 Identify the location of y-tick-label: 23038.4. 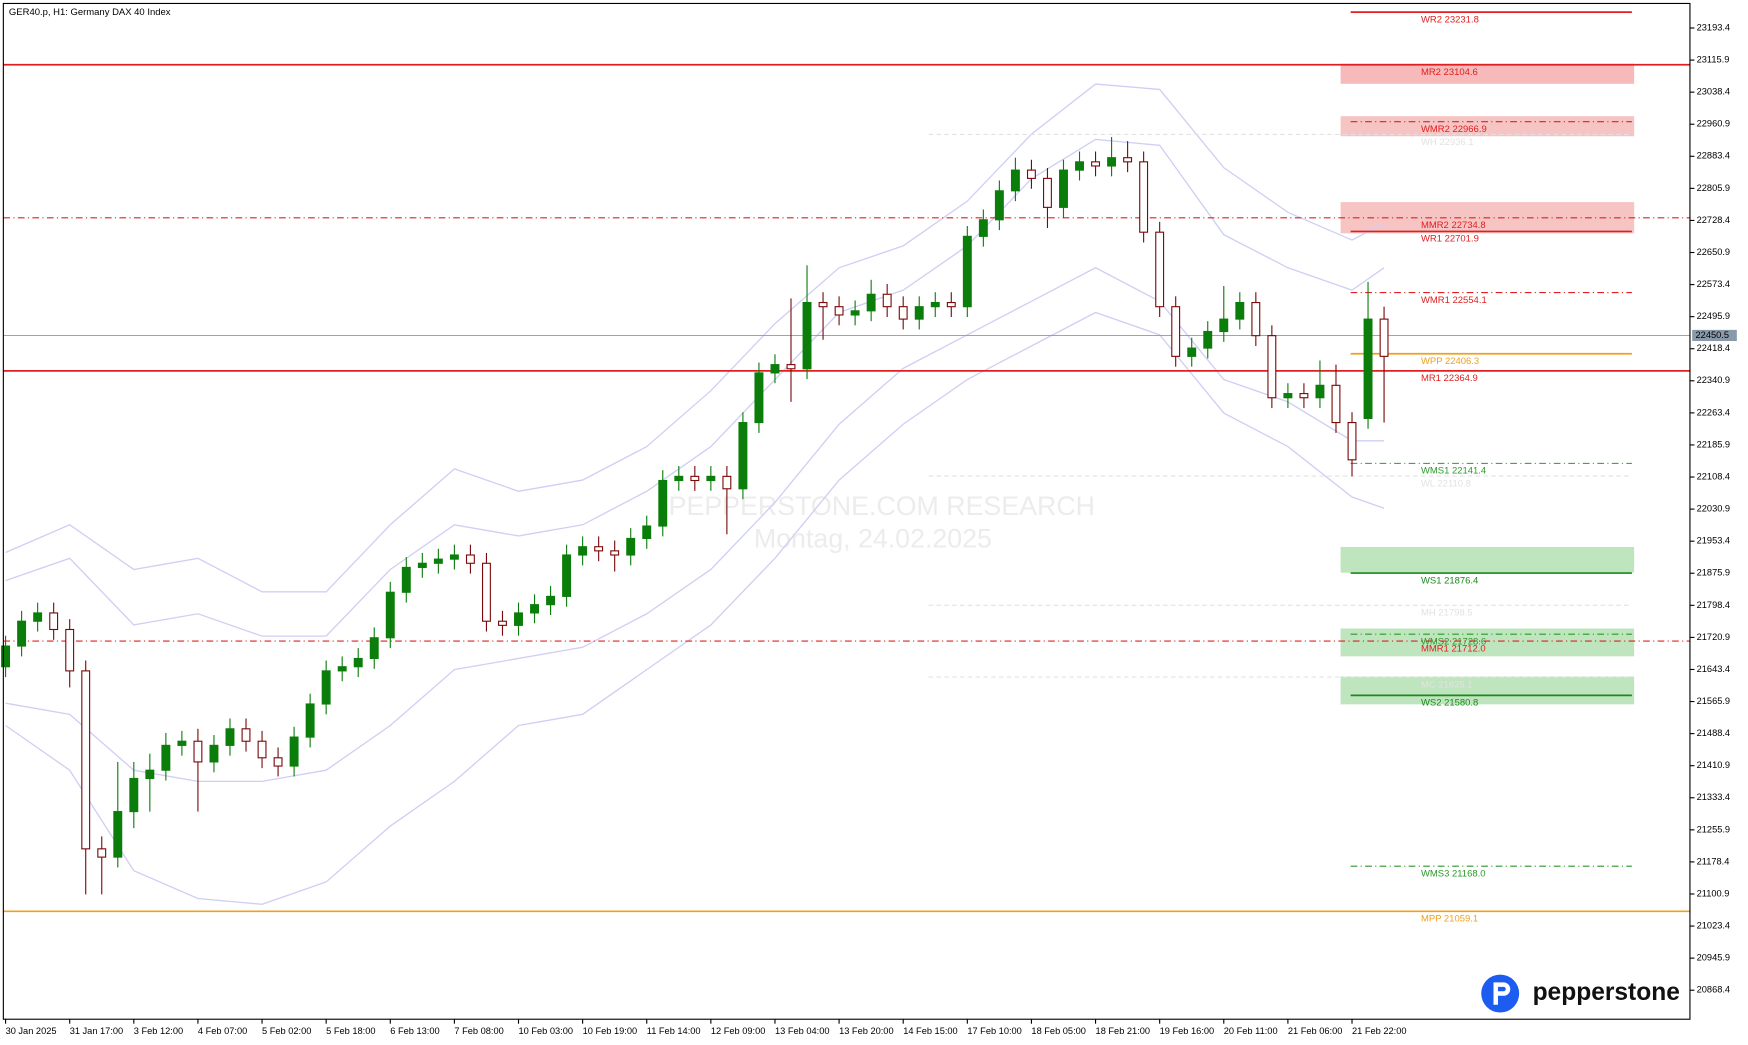
(1713, 92).